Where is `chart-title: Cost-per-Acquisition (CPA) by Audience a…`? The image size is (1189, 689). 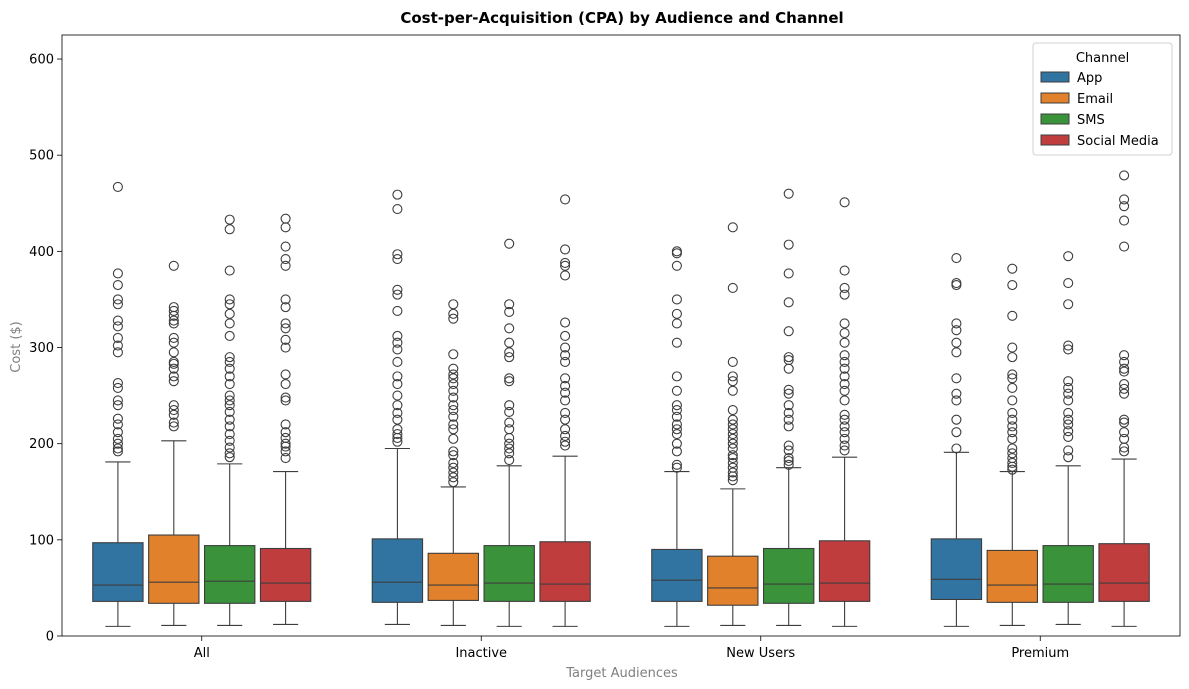
chart-title: Cost-per-Acquisition (CPA) by Audience a… is located at coordinates (621, 18).